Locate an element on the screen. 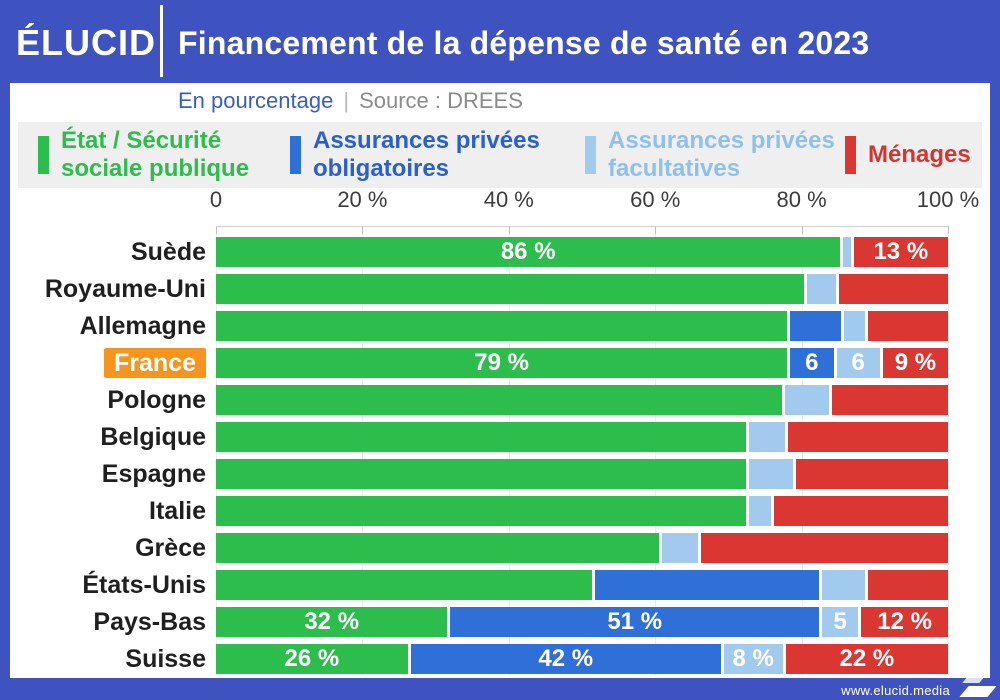 This screenshot has height=700, width=1000. country-label: Allemagne is located at coordinates (142, 326).